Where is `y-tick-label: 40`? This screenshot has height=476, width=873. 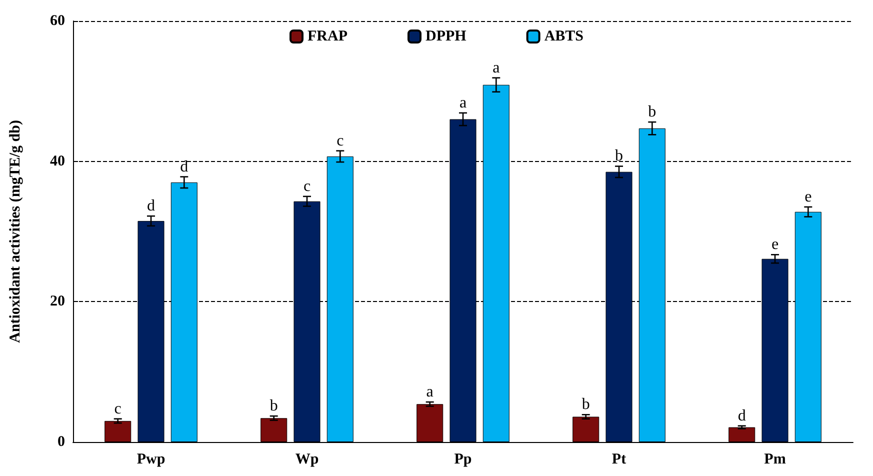 y-tick-label: 40 is located at coordinates (57, 161).